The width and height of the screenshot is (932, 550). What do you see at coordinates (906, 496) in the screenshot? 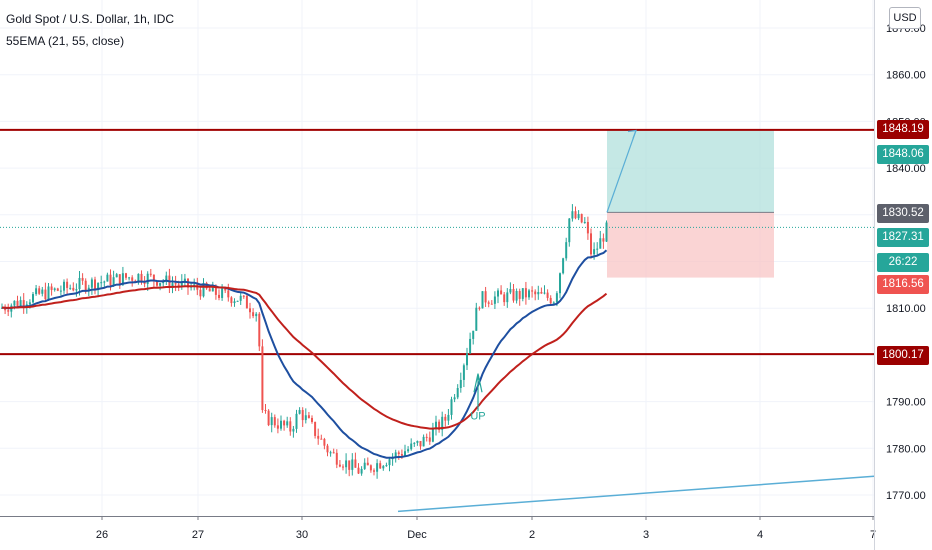
I see `y-tick-label: 1770.00` at bounding box center [906, 496].